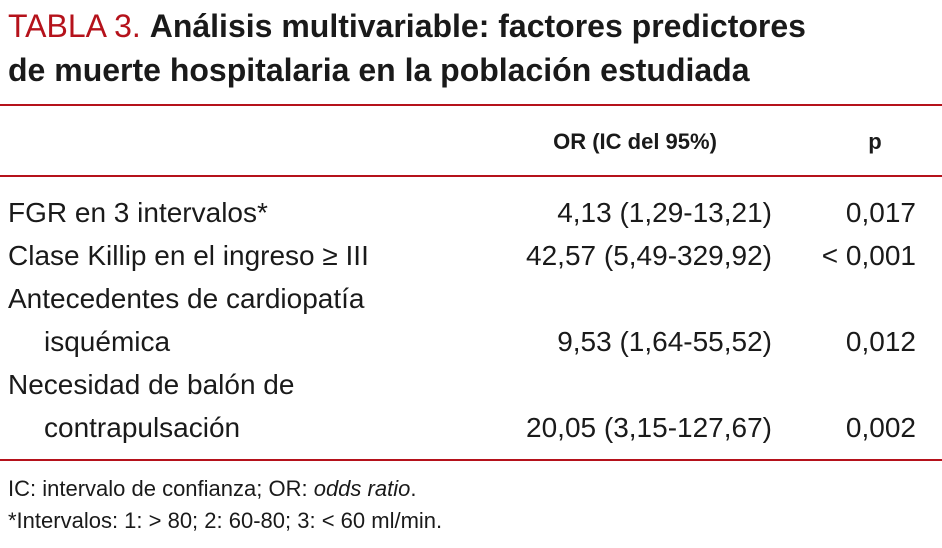 The height and width of the screenshot is (548, 942). Describe the element at coordinates (635, 141) in the screenshot. I see `column-header-or: OR (IC del 95%)` at that location.